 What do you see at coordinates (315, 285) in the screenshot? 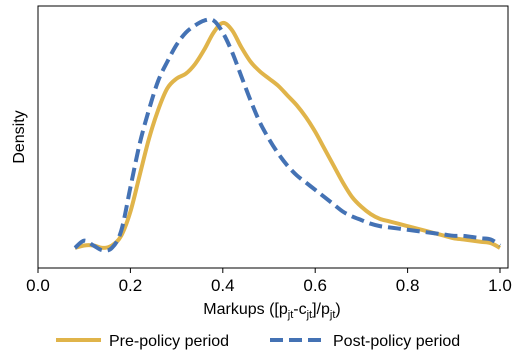
I see `x-tick-label: 0.6` at bounding box center [315, 285].